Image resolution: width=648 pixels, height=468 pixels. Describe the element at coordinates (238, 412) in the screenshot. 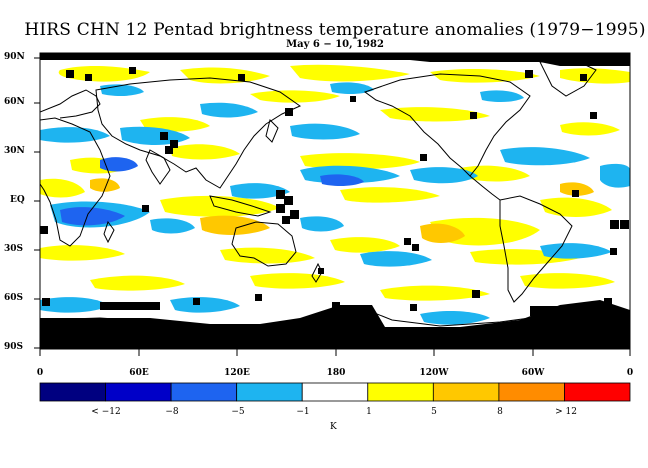

I see `colorbar-label-3: −5` at that location.